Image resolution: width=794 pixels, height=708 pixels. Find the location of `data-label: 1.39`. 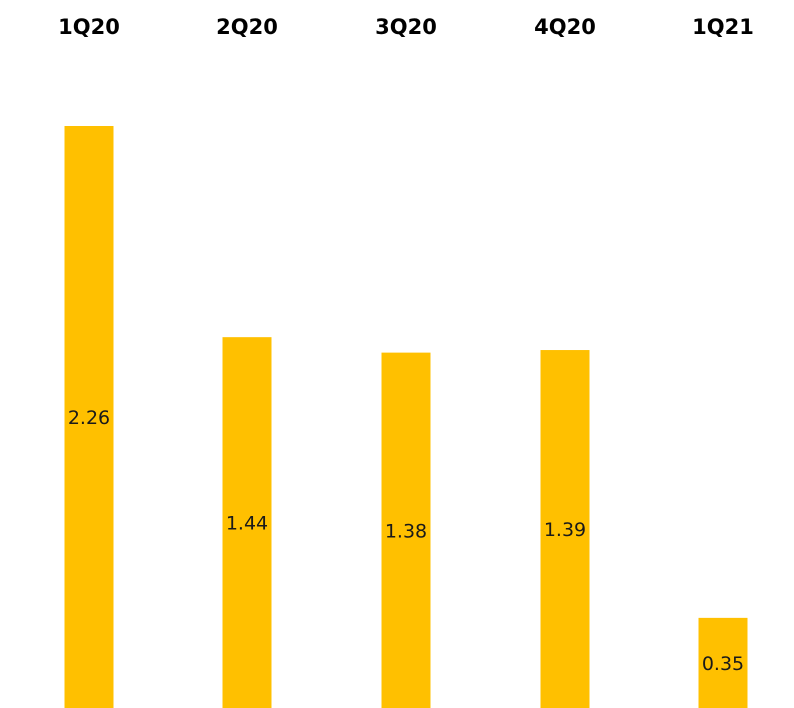

data-label: 1.39 is located at coordinates (565, 530).